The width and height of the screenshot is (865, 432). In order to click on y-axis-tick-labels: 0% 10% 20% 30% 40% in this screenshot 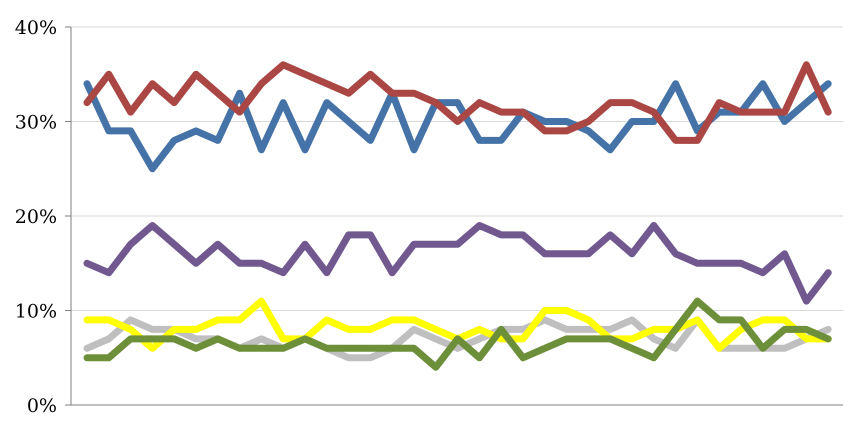, I will do `click(36, 217)`.